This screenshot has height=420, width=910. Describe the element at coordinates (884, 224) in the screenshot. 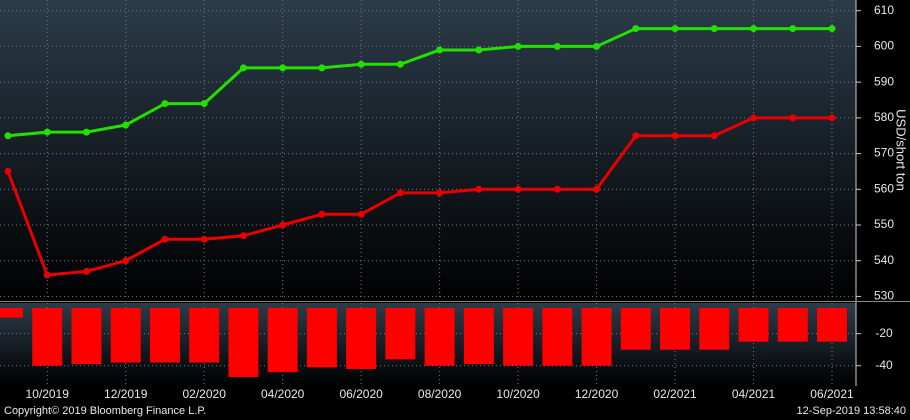

I see `y-tick-label: 550` at that location.